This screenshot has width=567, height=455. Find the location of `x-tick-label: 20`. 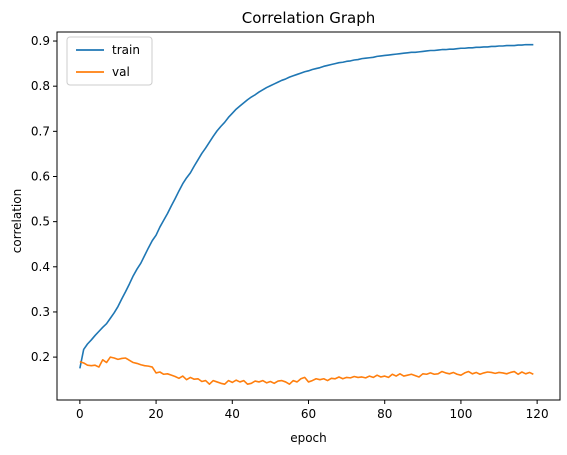

x-tick-label: 20 is located at coordinates (155, 414).